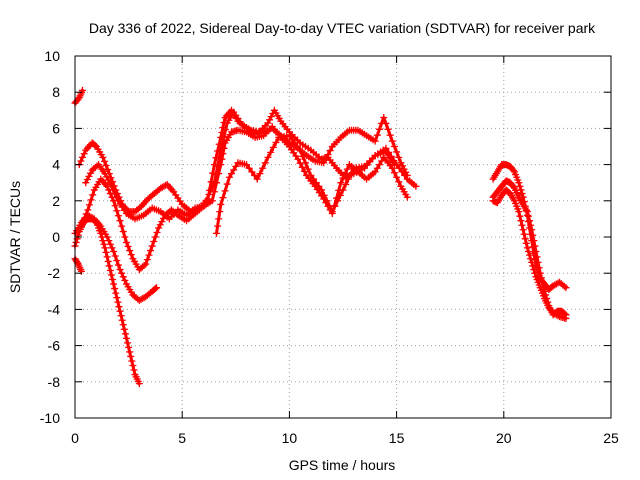 The height and width of the screenshot is (480, 640). What do you see at coordinates (342, 465) in the screenshot?
I see `x-axis-label: GPS time / hours` at bounding box center [342, 465].